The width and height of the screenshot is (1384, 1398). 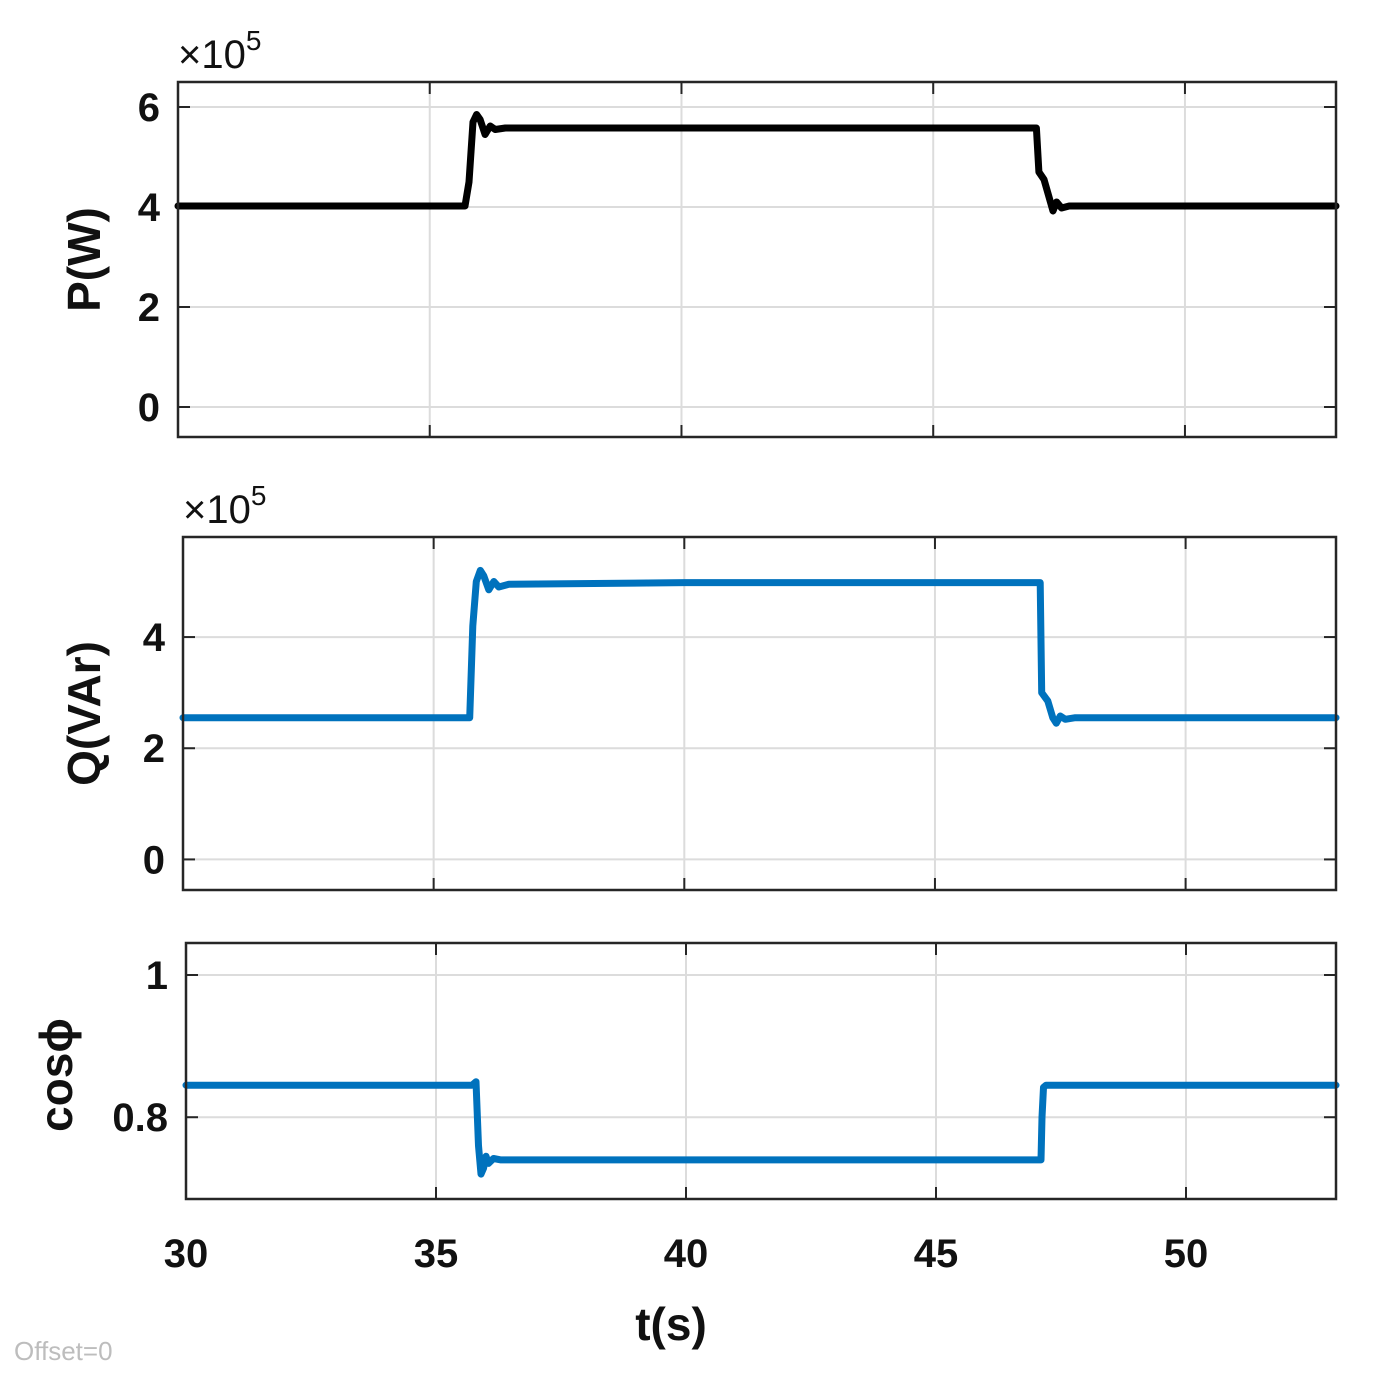 I want to click on x-tick-label: 45, so click(x=936, y=1254).